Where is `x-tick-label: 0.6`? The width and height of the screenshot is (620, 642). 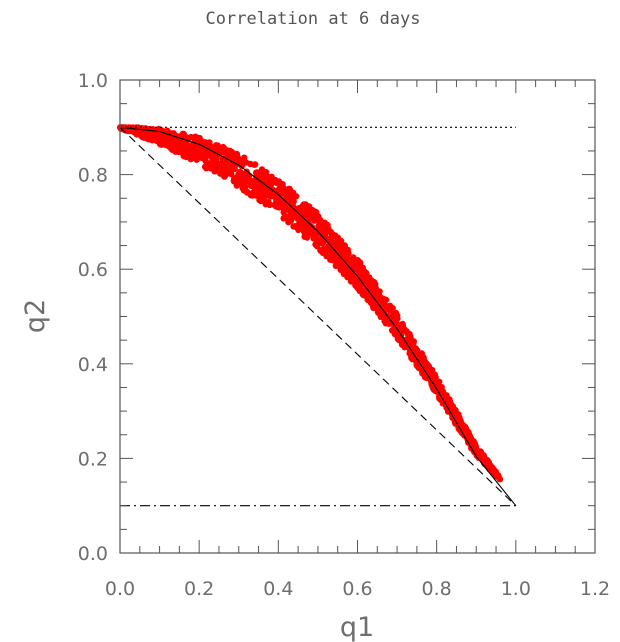 x-tick-label: 0.6 is located at coordinates (357, 589).